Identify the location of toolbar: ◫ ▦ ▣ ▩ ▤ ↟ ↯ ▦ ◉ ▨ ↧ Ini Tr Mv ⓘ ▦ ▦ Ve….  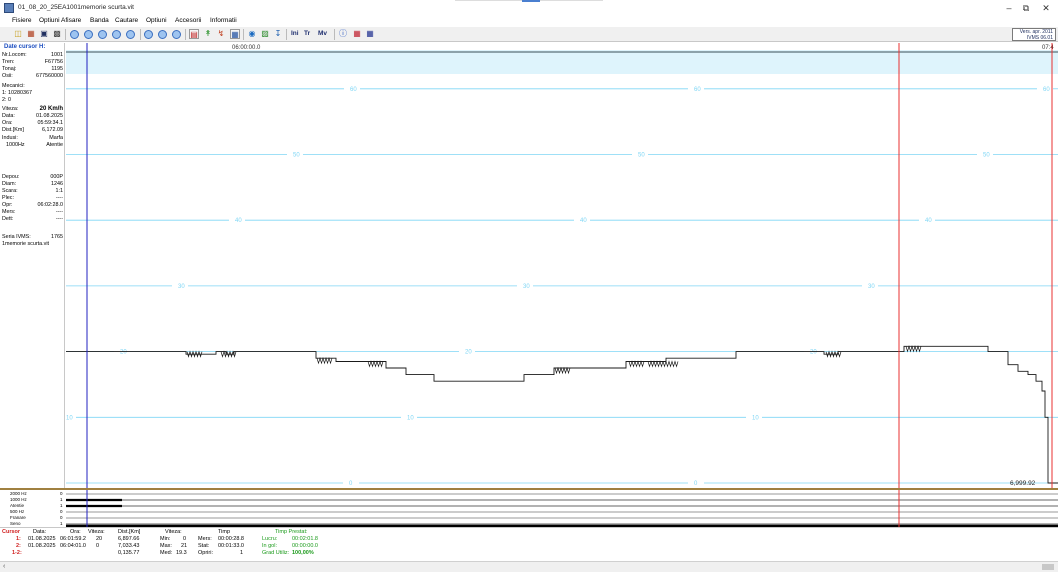
(529, 34).